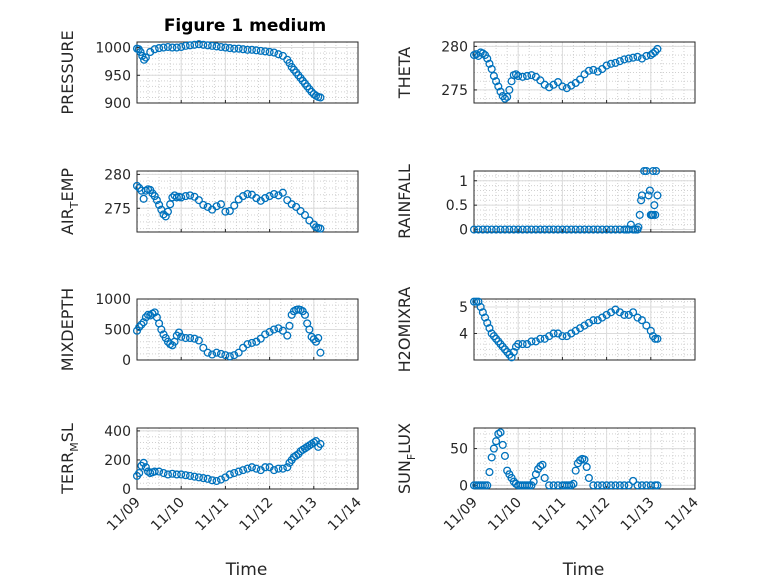  I want to click on y-tick-label: 900, so click(117, 104).